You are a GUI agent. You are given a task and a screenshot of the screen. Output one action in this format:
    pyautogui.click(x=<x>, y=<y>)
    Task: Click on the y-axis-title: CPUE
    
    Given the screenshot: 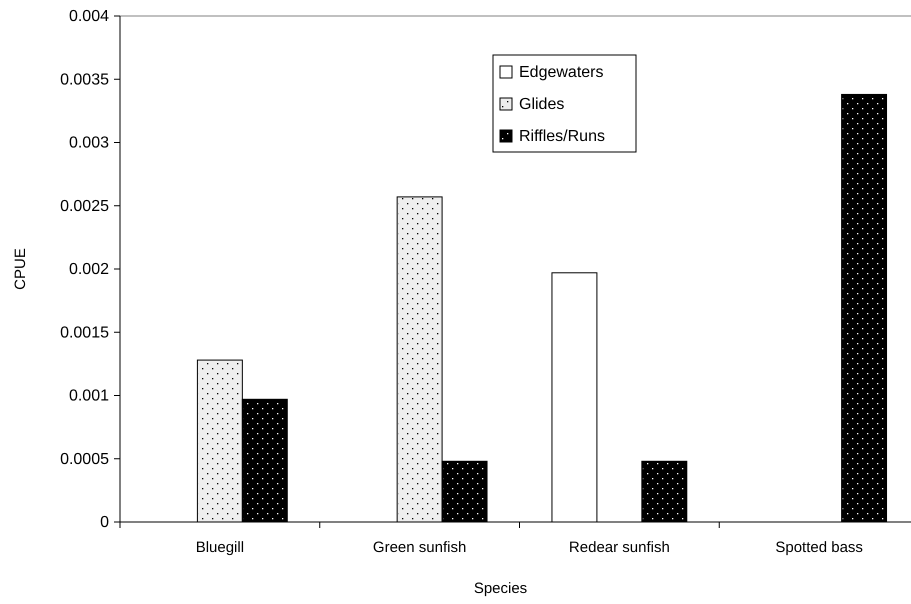 What is the action you would take?
    pyautogui.click(x=20, y=269)
    